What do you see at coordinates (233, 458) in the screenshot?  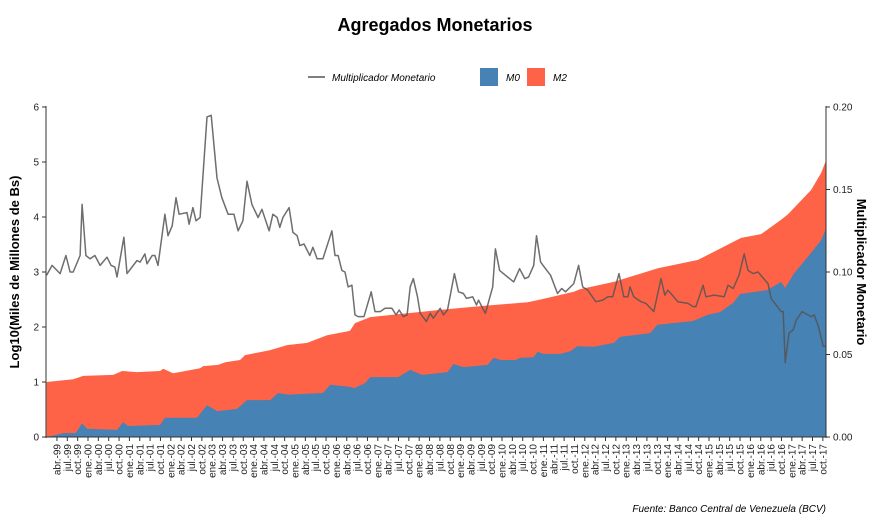 I see `x-tick-label: jul.-03` at bounding box center [233, 458].